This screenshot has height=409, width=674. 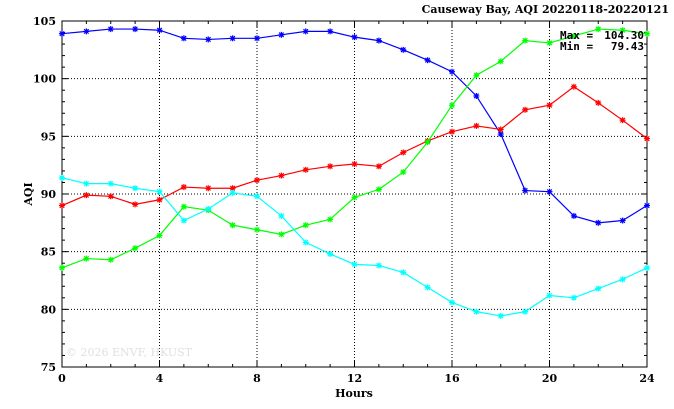 I want to click on y-tick-label: 90, so click(x=49, y=194).